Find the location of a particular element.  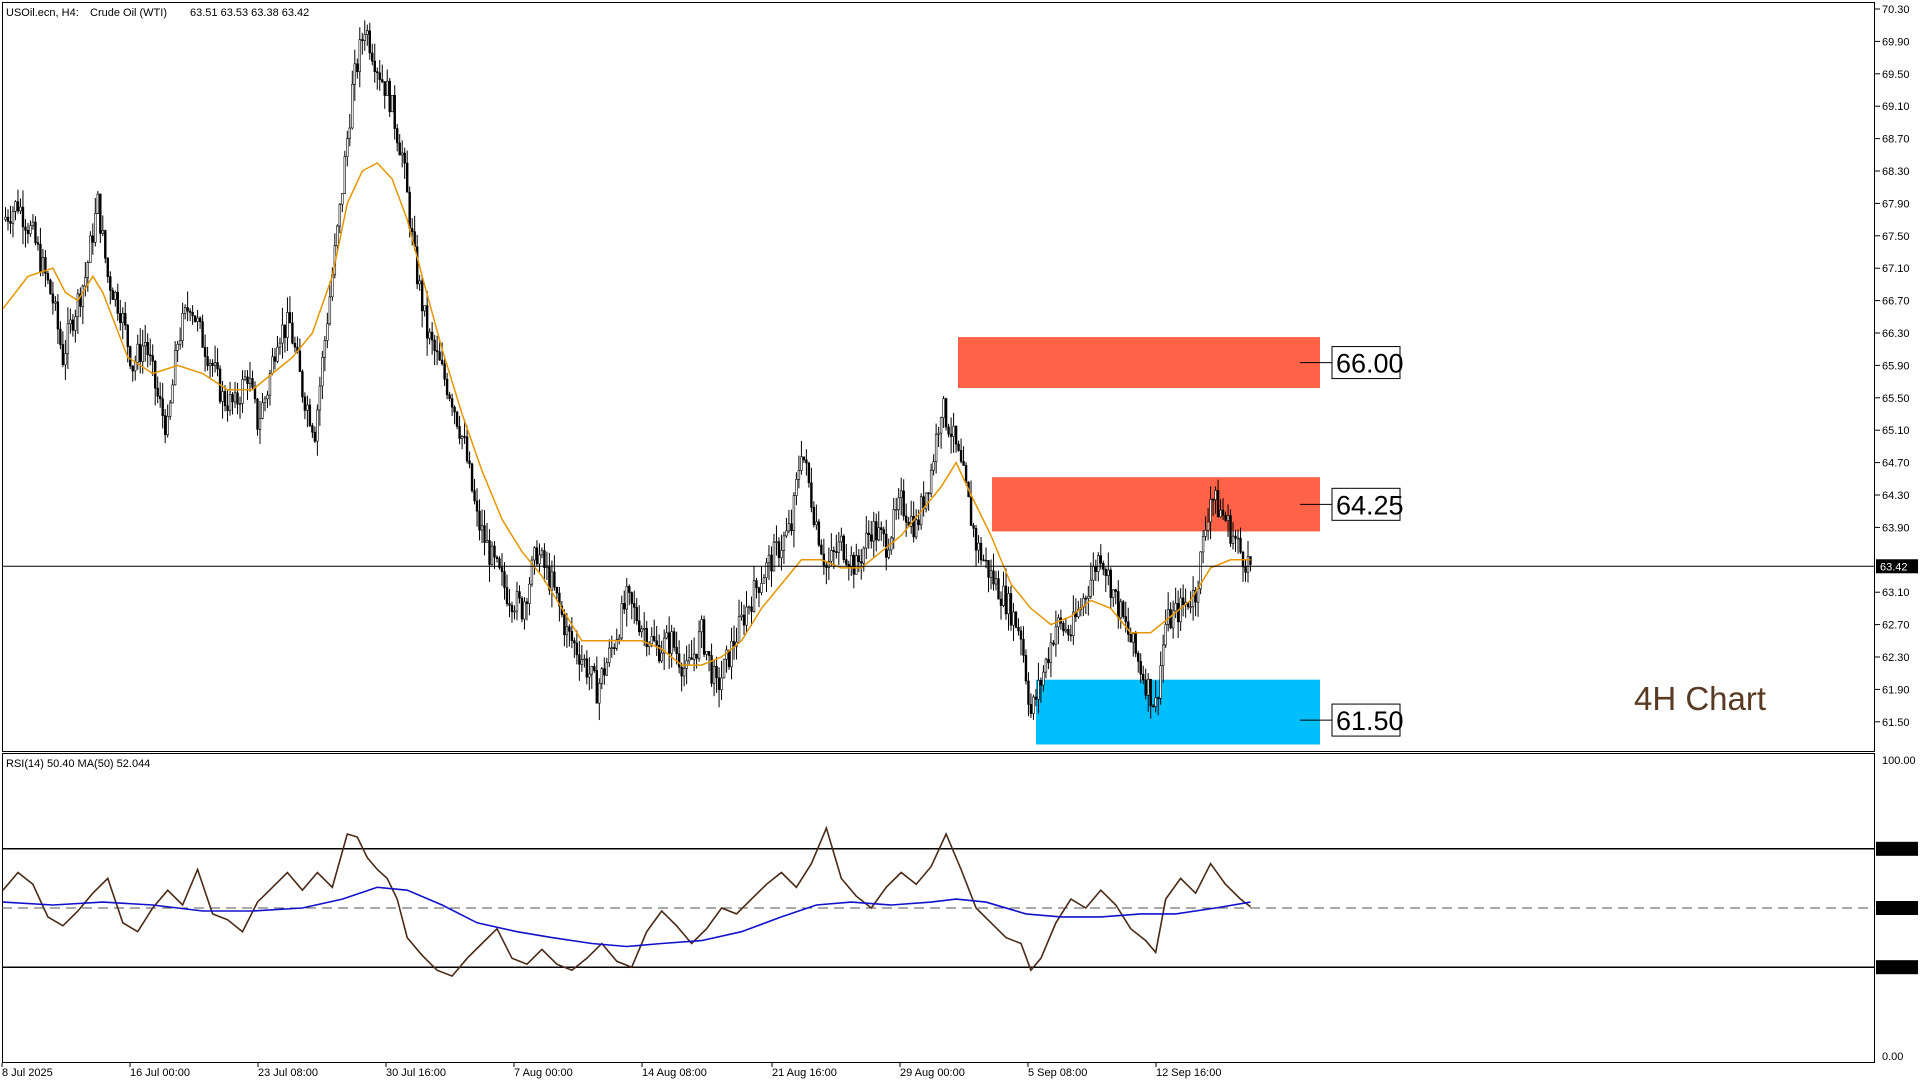

price-tick-label: 69.10 is located at coordinates (1896, 107).